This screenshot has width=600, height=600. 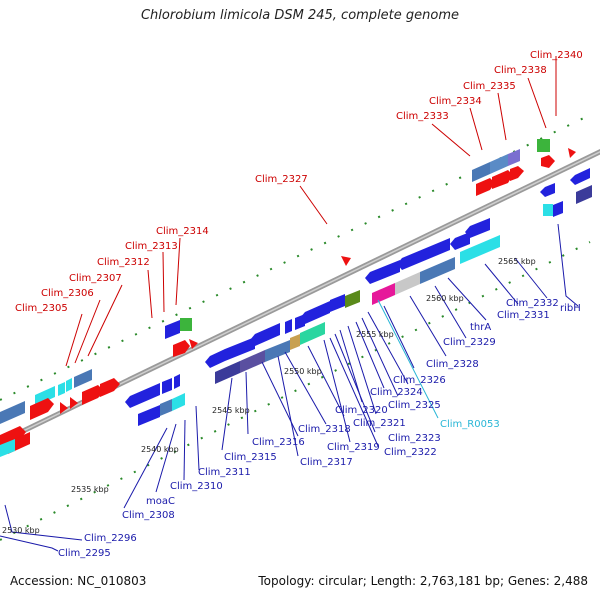 I want to click on gene-label: Clim_2296, so click(x=110, y=538).